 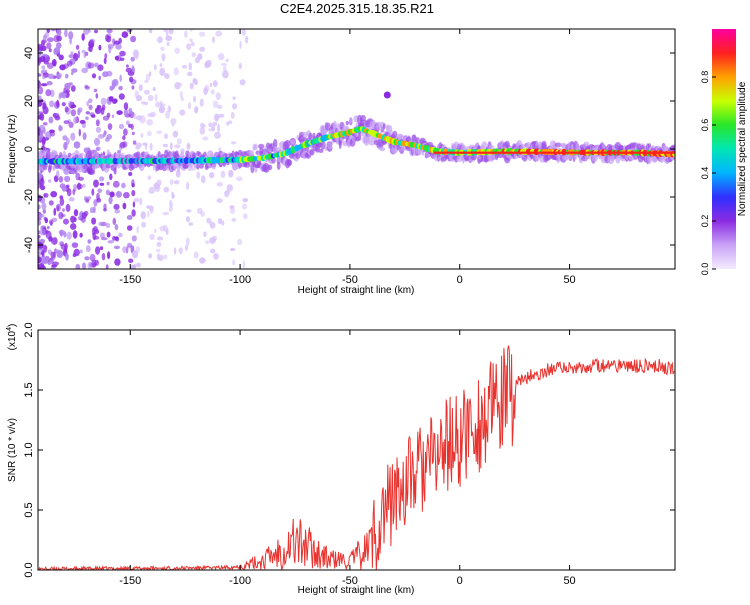 What do you see at coordinates (554, 152) in the screenshot?
I see `ridge-peak-stripe` at bounding box center [554, 152].